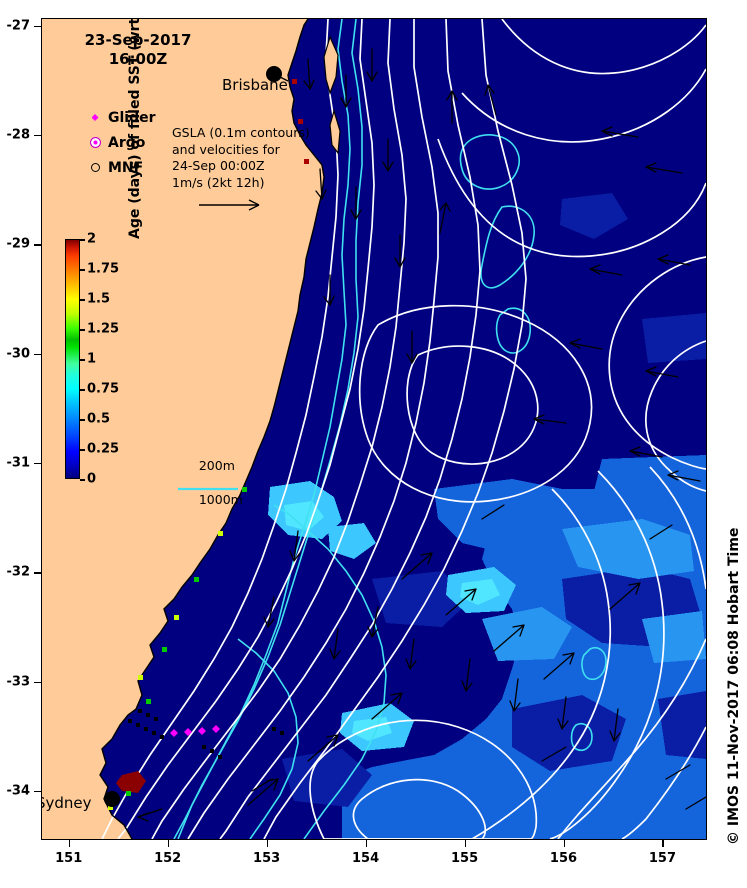 This screenshot has height=888, width=747. I want to click on ship-track-markers, so click(206, 734).